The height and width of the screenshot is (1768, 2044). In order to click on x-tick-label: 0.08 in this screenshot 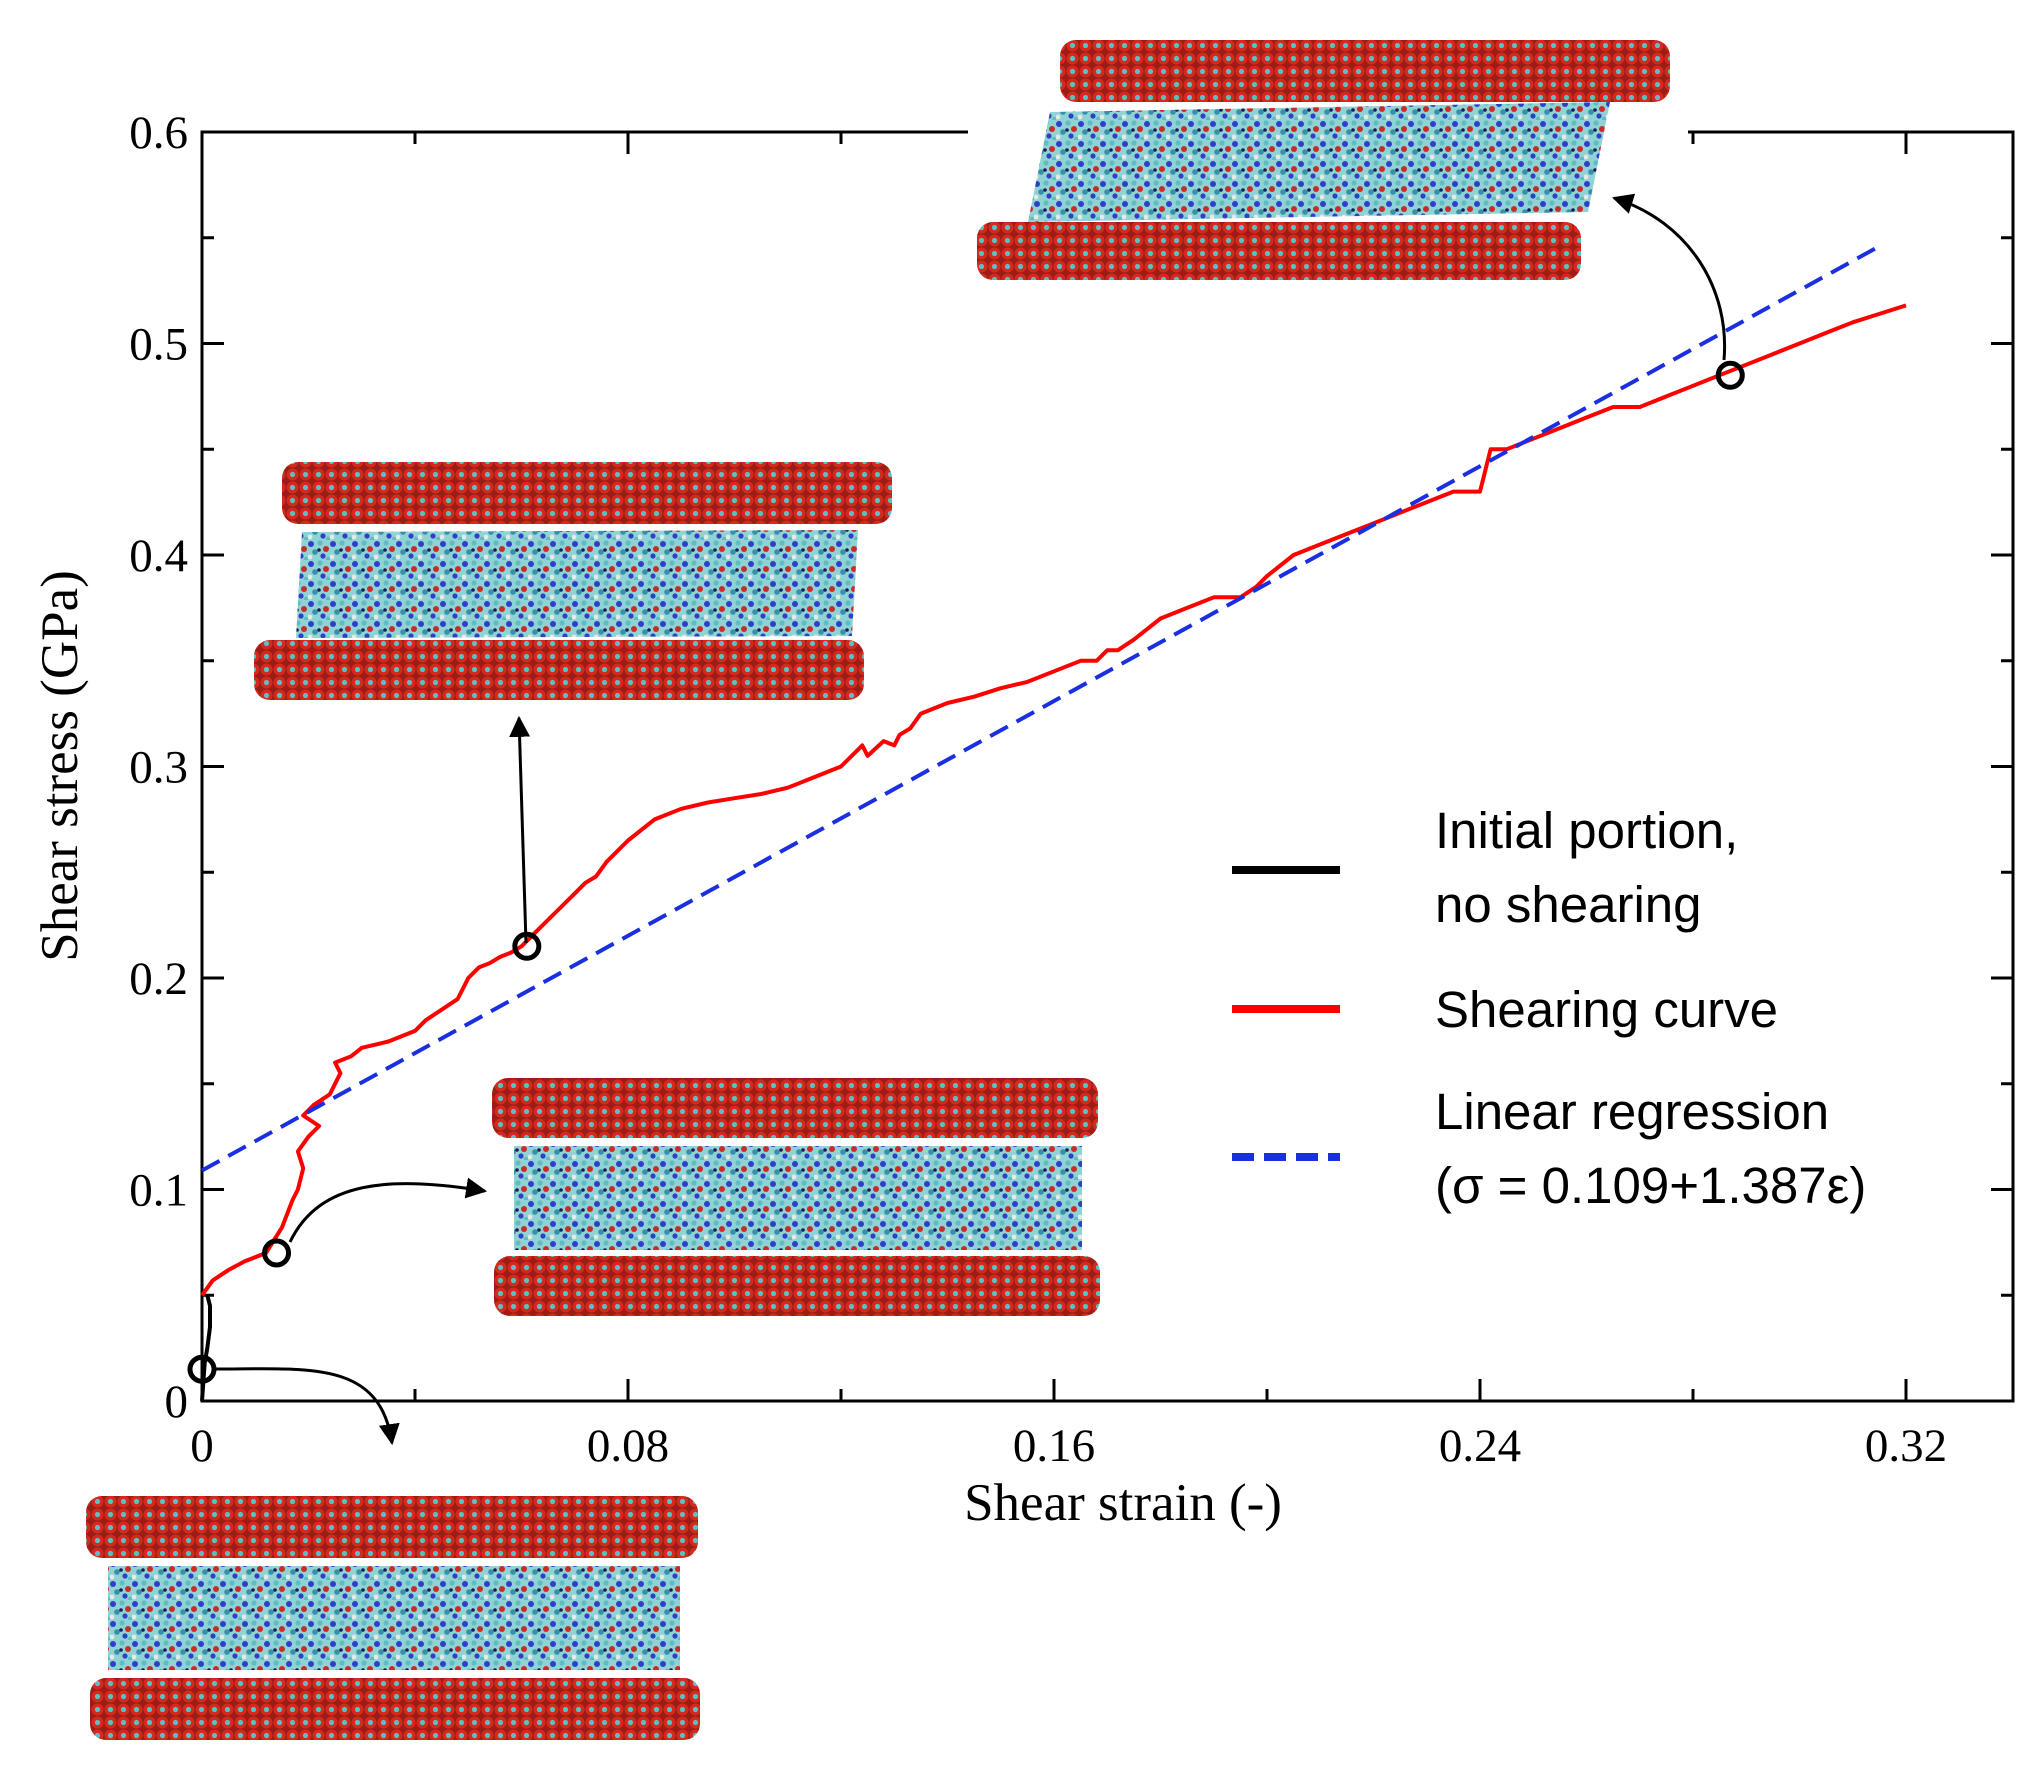, I will do `click(628, 1446)`.